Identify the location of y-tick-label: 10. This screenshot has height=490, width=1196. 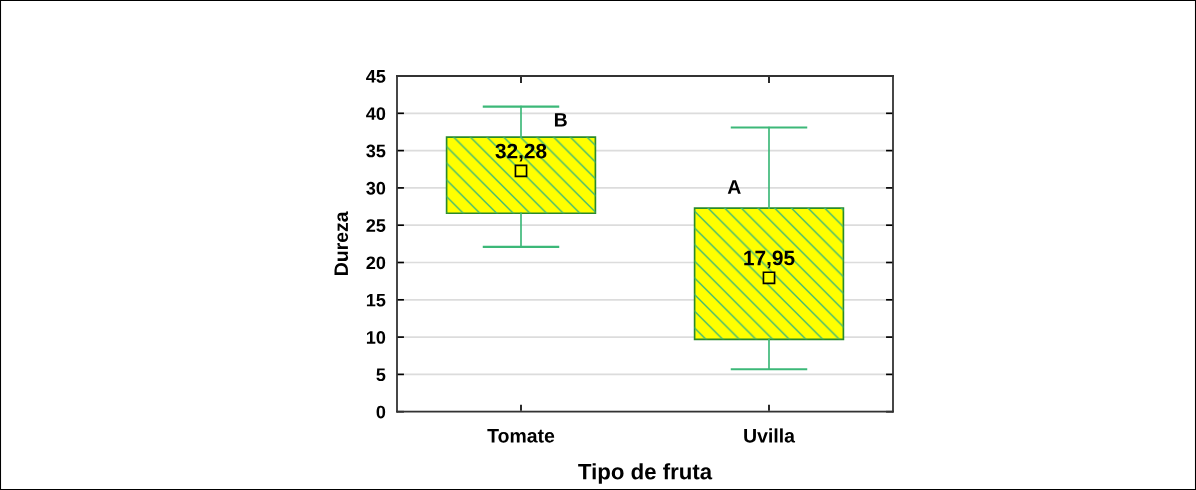
(376, 337).